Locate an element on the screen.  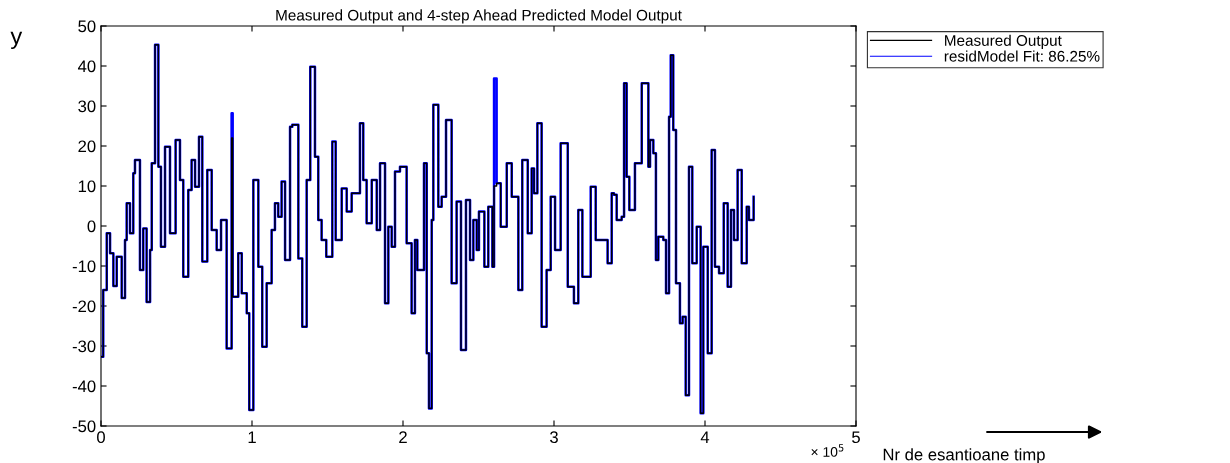
y-axis-title: y is located at coordinates (16, 40).